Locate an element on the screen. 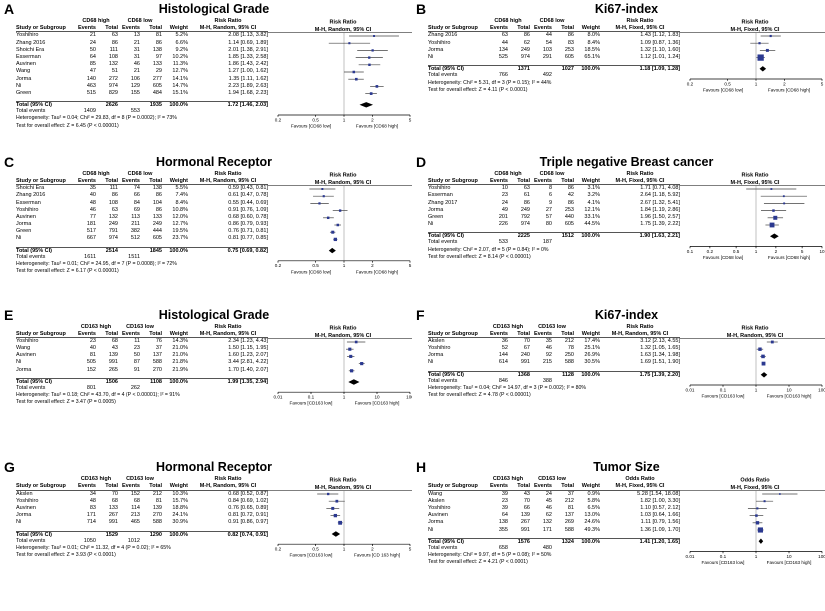 Image resolution: width=825 pixels, height=611 pixels. study-name: Shoichi Era is located at coordinates (30, 188).